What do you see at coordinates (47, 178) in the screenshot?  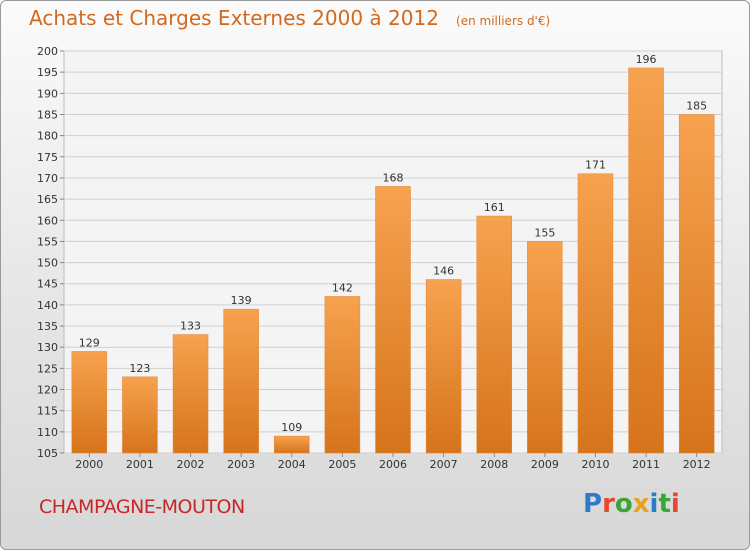 I see `y-tick-label: 170` at bounding box center [47, 178].